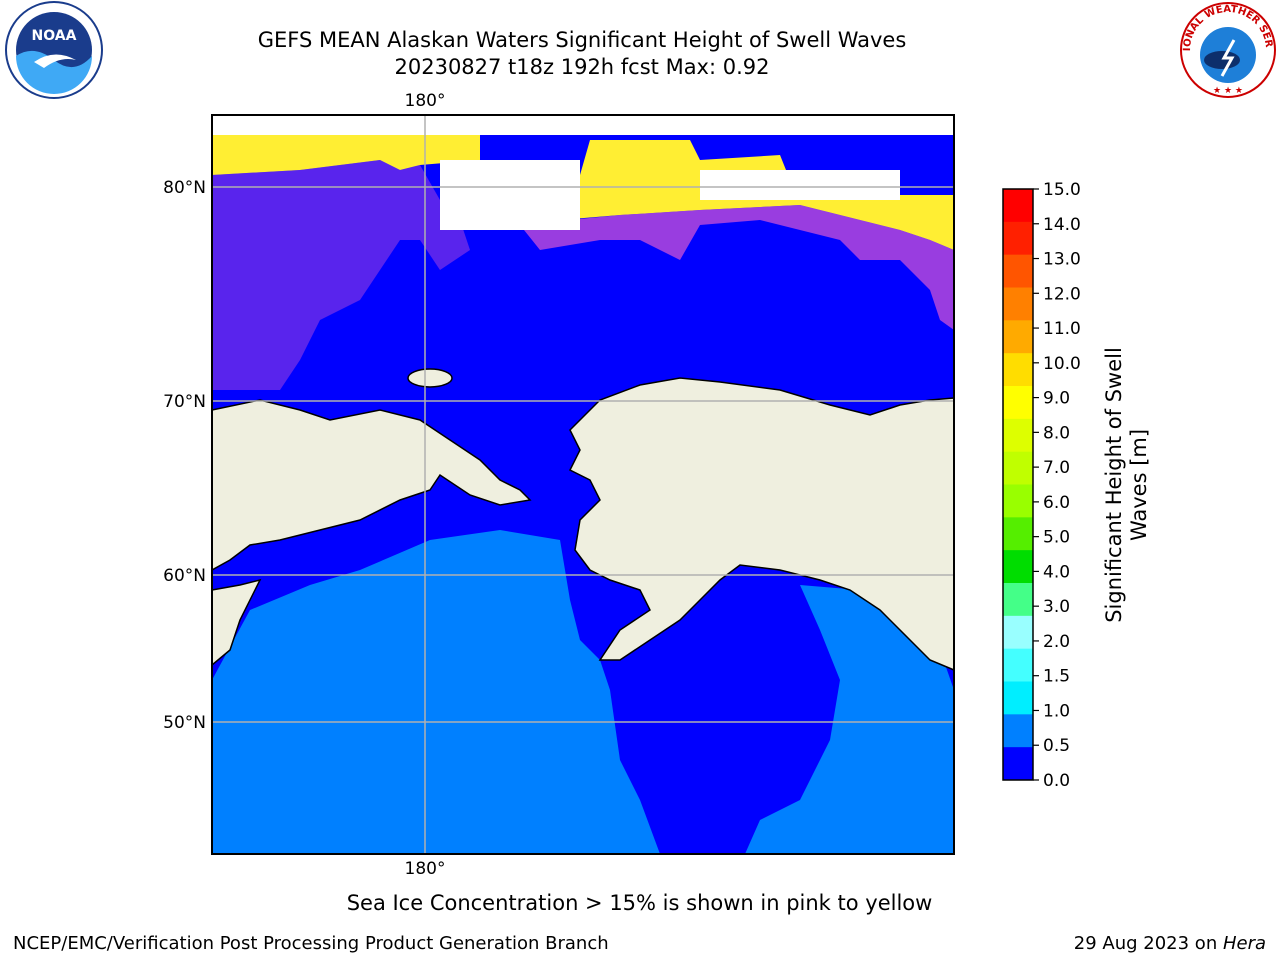 The image size is (1280, 960). Describe the element at coordinates (430, 378) in the screenshot. I see `wrangel-island` at that location.